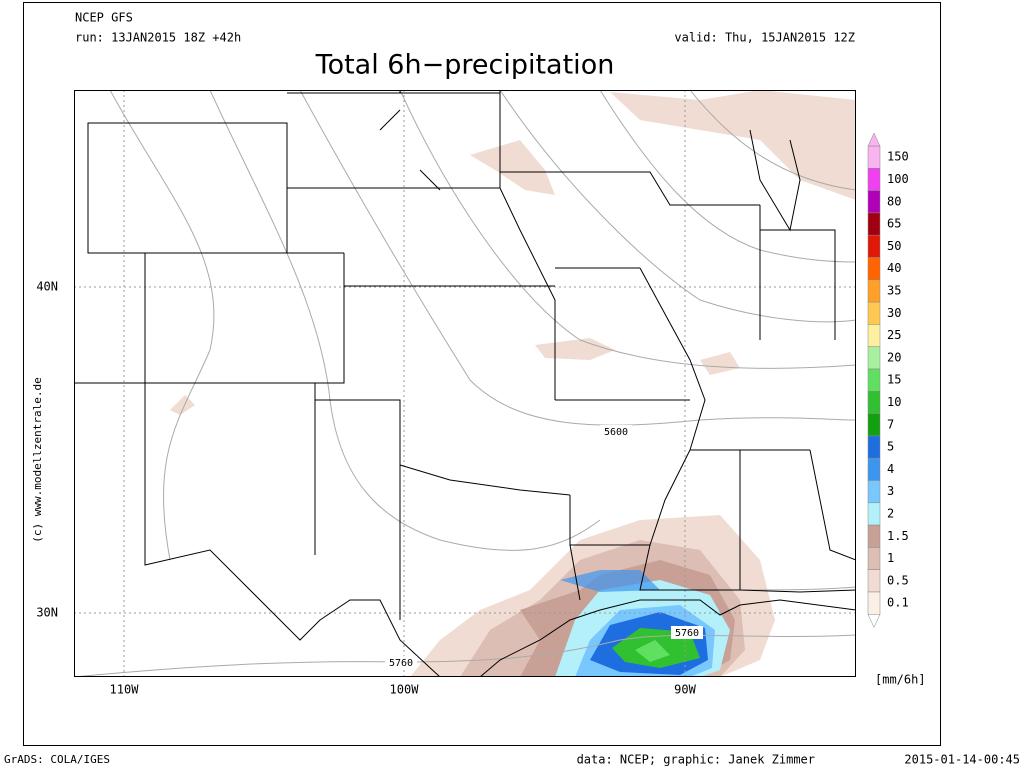 The height and width of the screenshot is (768, 1024). I want to click on legend-label: 15, so click(894, 380).